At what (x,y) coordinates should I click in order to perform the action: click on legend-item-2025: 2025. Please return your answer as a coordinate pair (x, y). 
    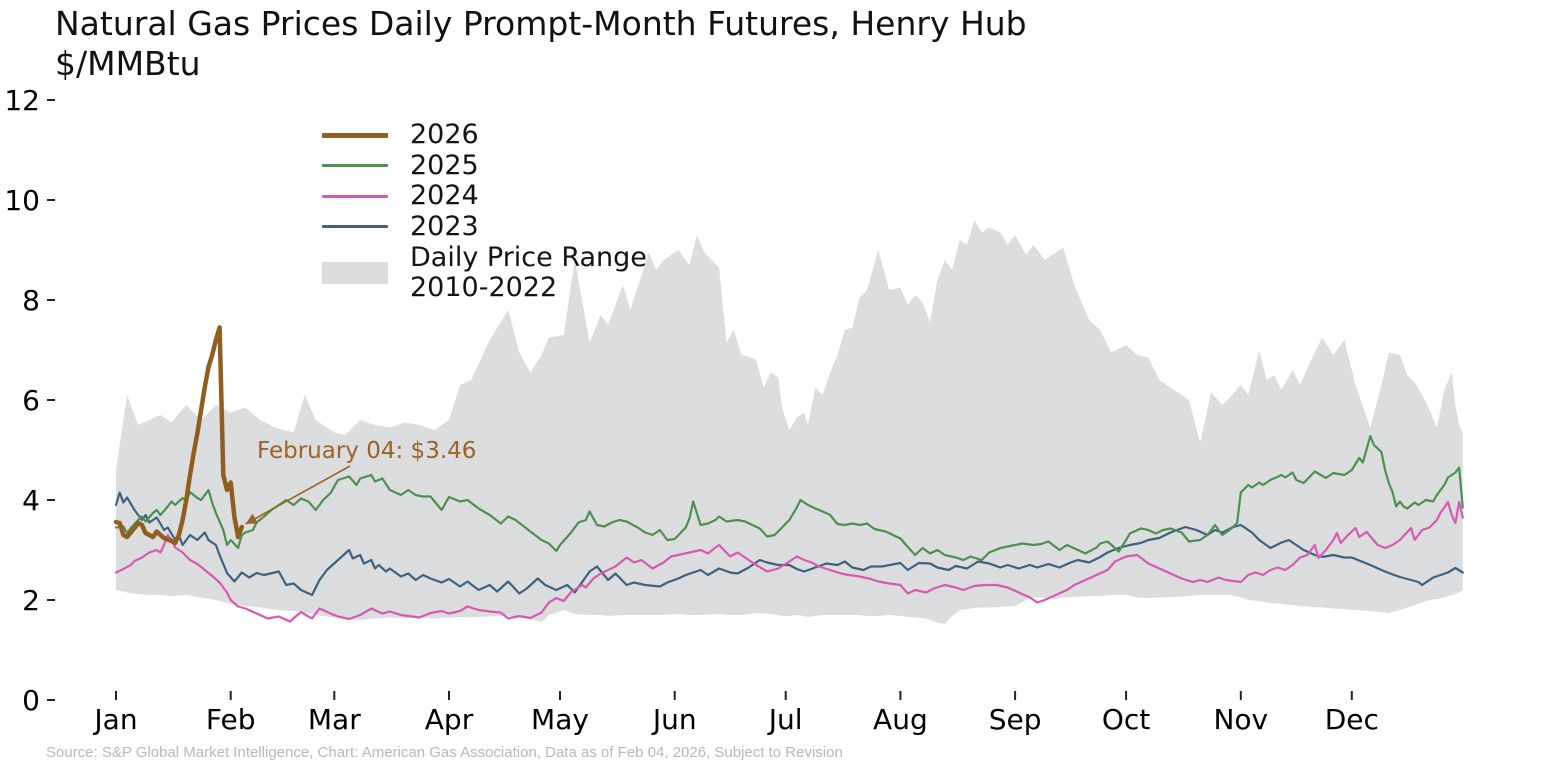
    Looking at the image, I should click on (484, 165).